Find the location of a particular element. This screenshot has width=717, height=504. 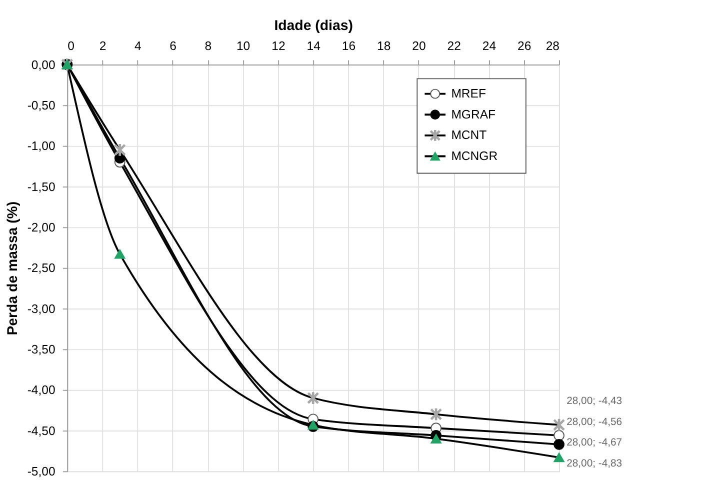

y-tick-label: -2,00 is located at coordinates (41, 227).